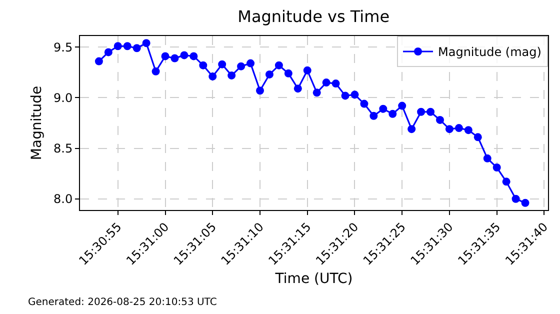  What do you see at coordinates (490, 52) in the screenshot?
I see `legend-label: Magnitude (mag)` at bounding box center [490, 52].